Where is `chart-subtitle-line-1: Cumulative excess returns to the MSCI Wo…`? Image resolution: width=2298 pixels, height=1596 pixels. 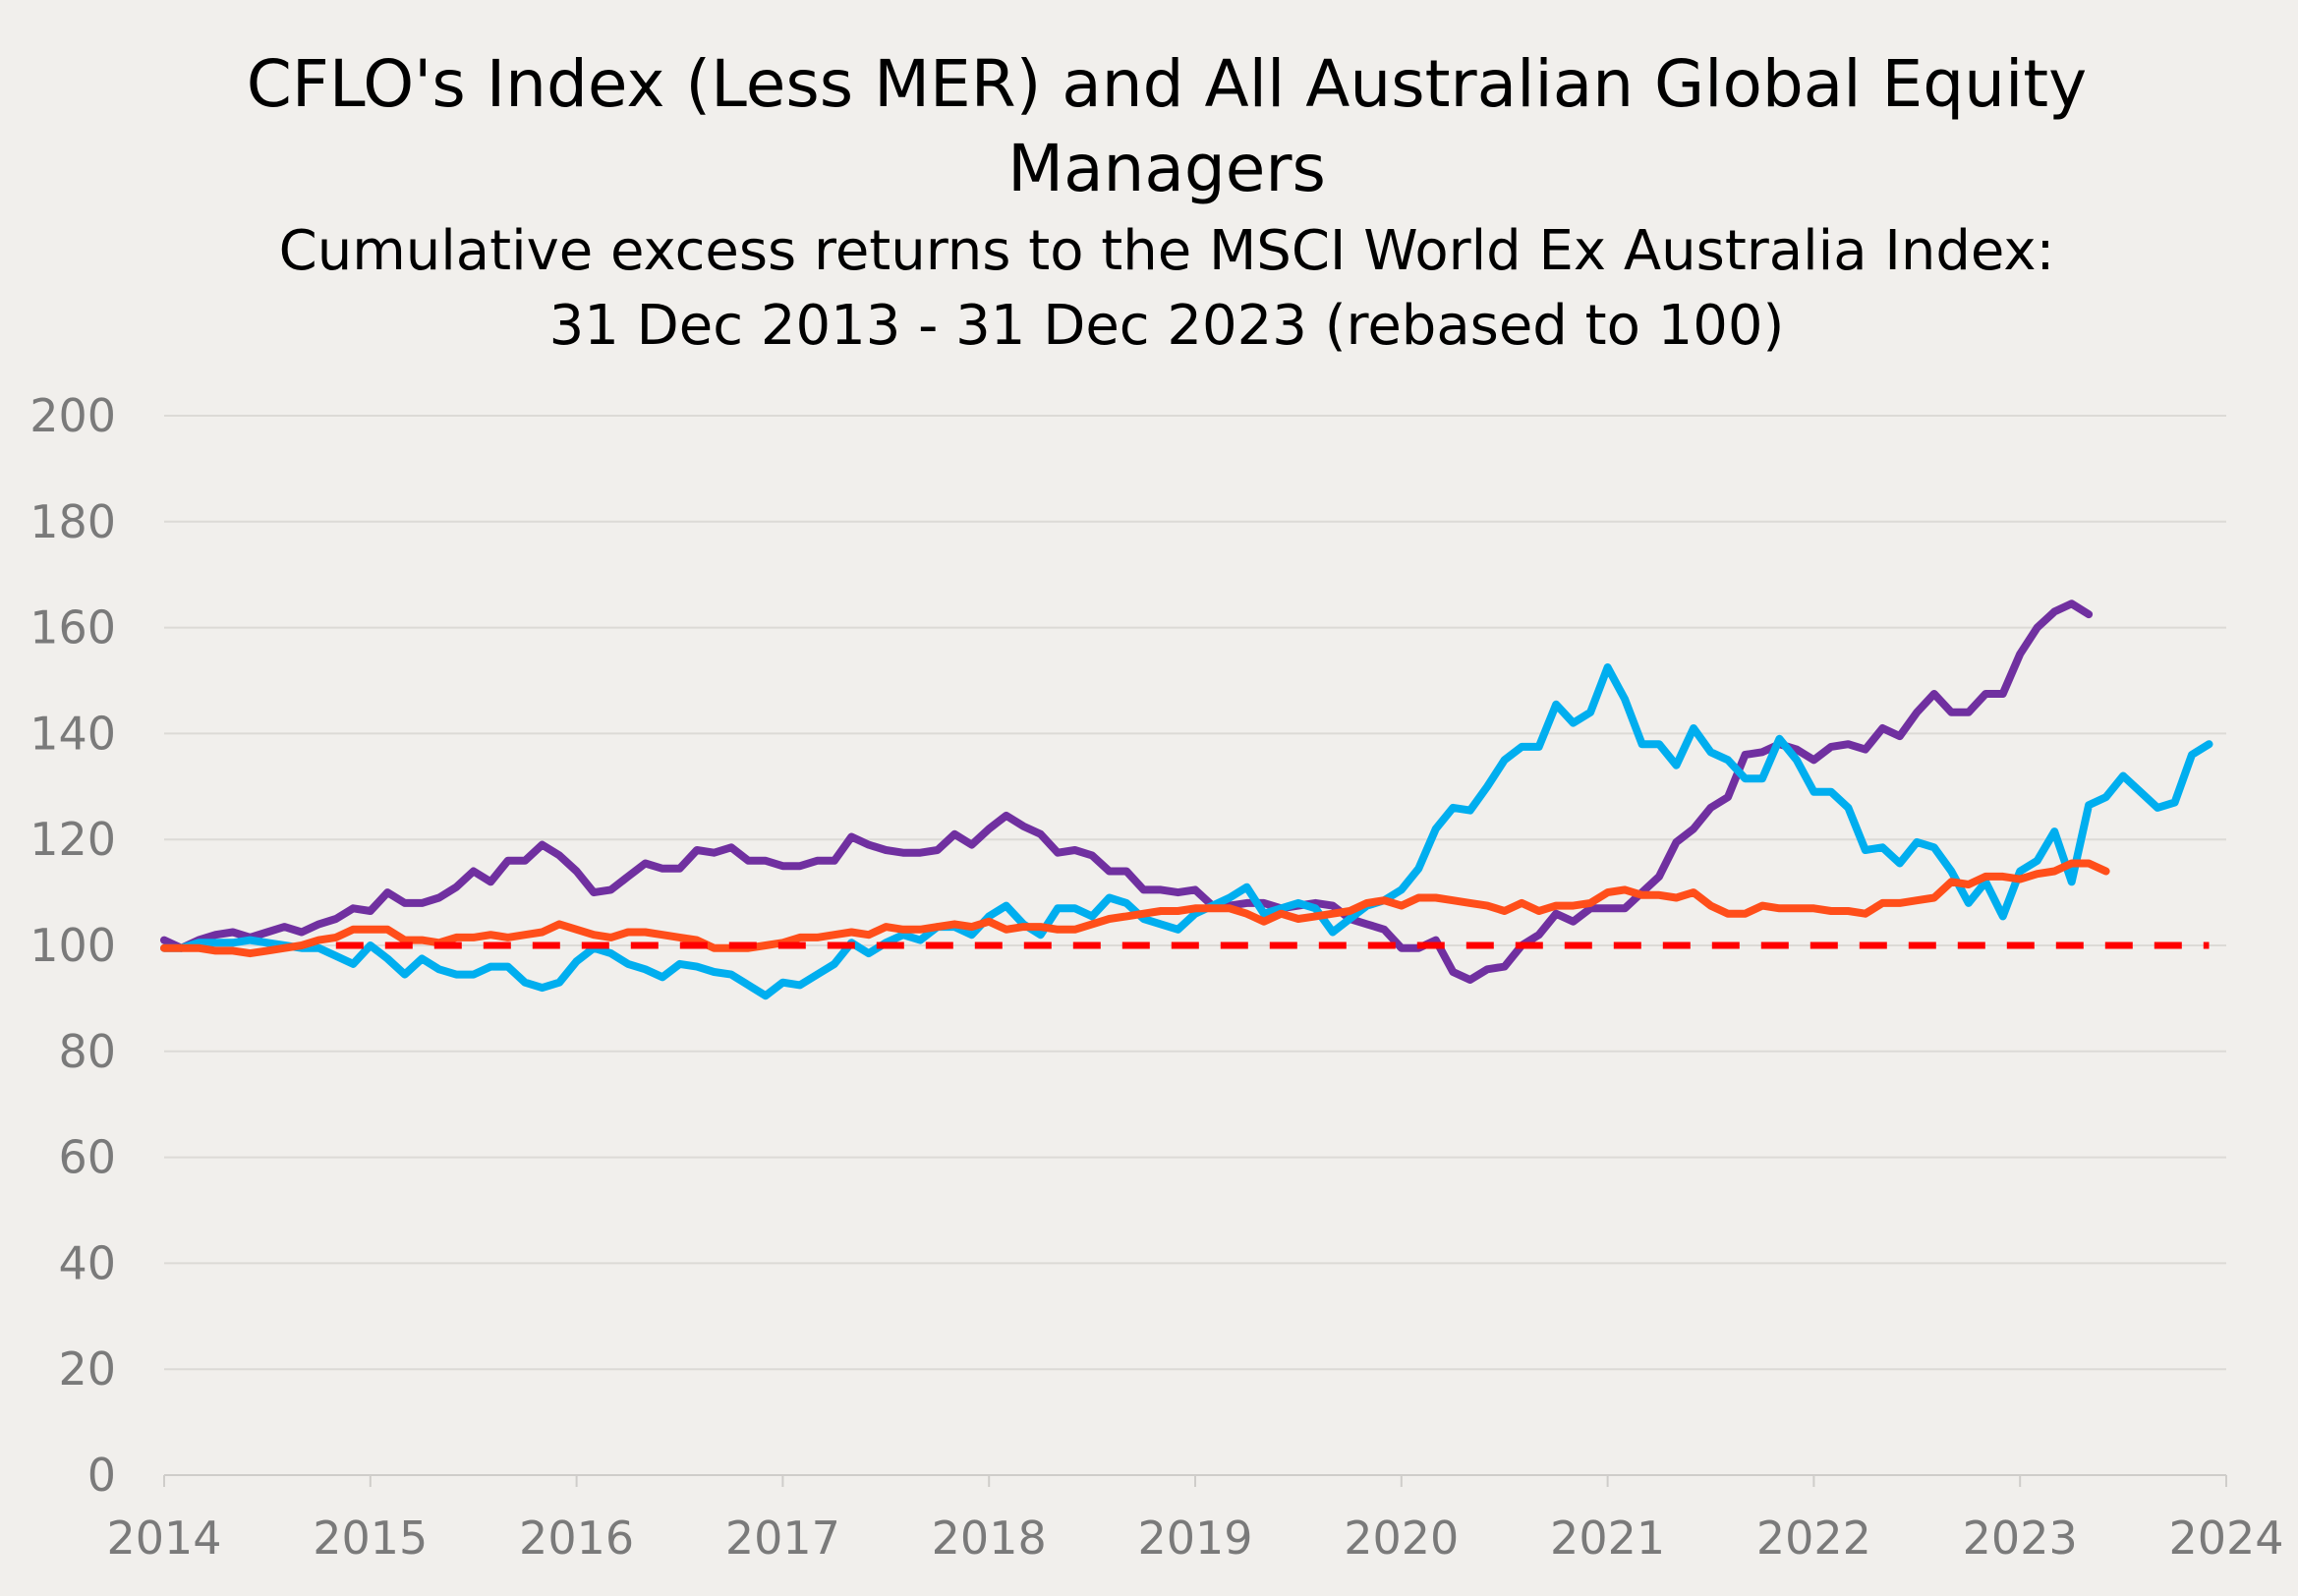
chart-subtitle-line-1: Cumulative excess returns to the MSCI Wo… is located at coordinates (1167, 251).